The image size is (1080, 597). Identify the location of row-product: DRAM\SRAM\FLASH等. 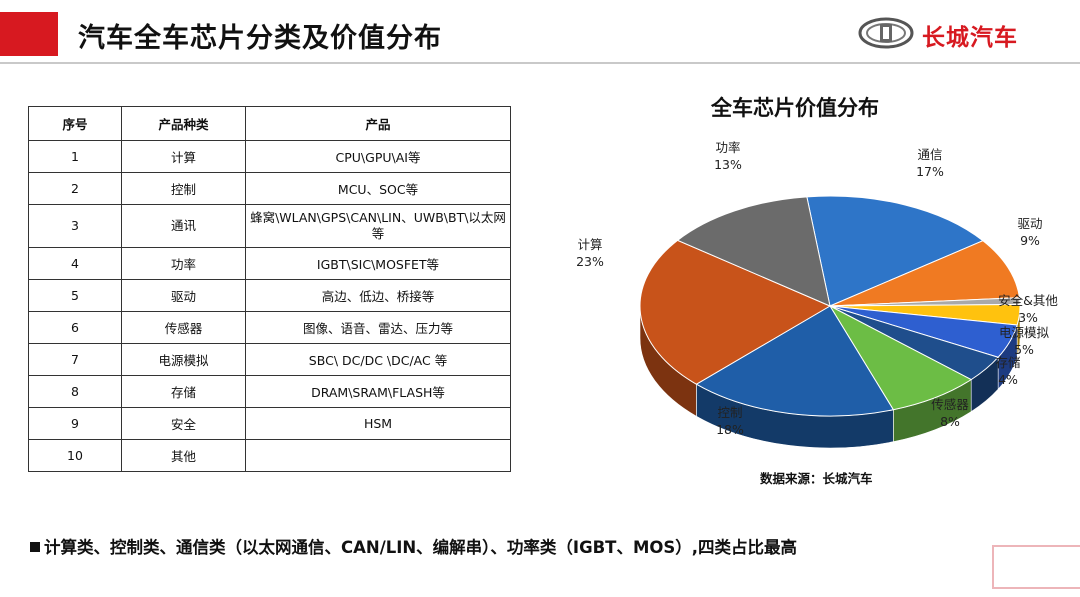
(378, 391).